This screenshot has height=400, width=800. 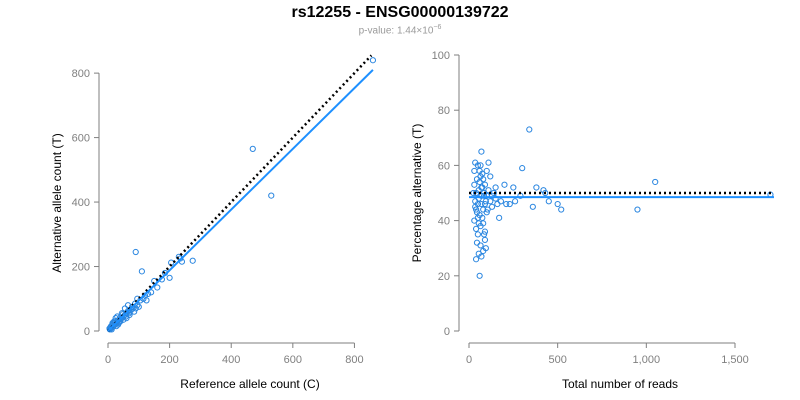 What do you see at coordinates (647, 360) in the screenshot?
I see `right-x-tick-label: 1,000` at bounding box center [647, 360].